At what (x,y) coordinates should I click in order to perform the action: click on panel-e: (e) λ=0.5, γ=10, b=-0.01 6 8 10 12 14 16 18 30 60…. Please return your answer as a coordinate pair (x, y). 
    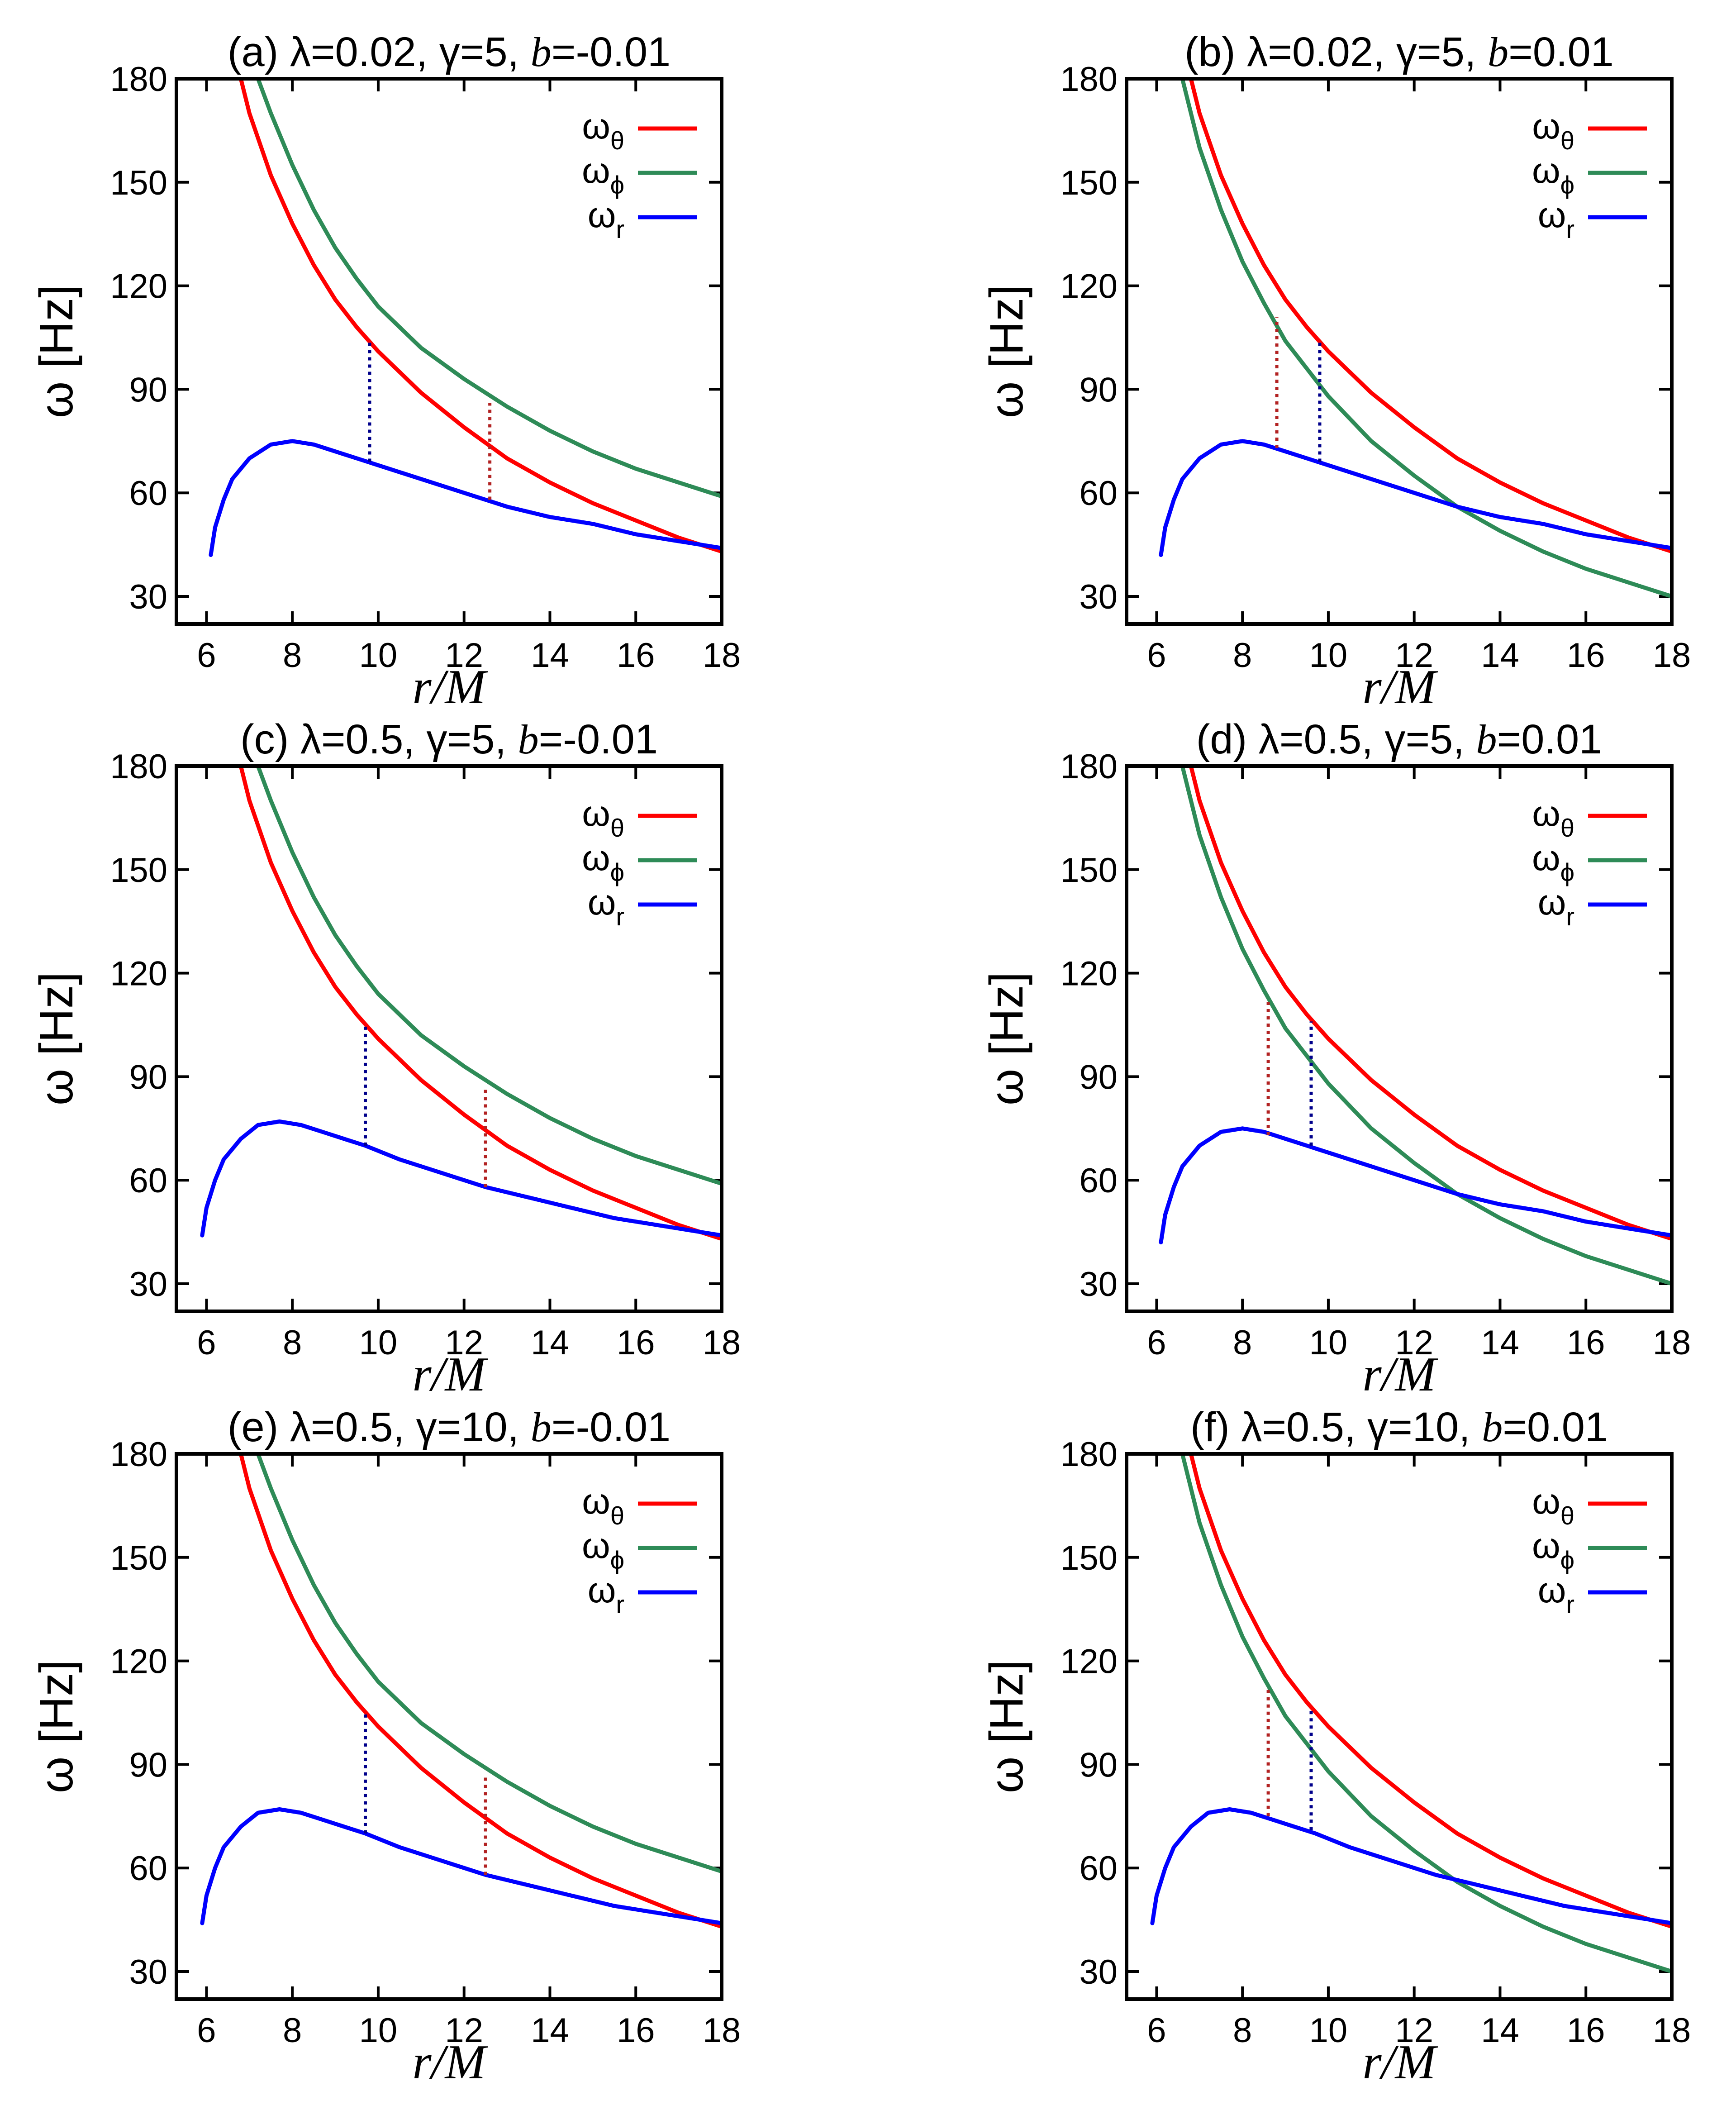
    Looking at the image, I should click on (385, 1746).